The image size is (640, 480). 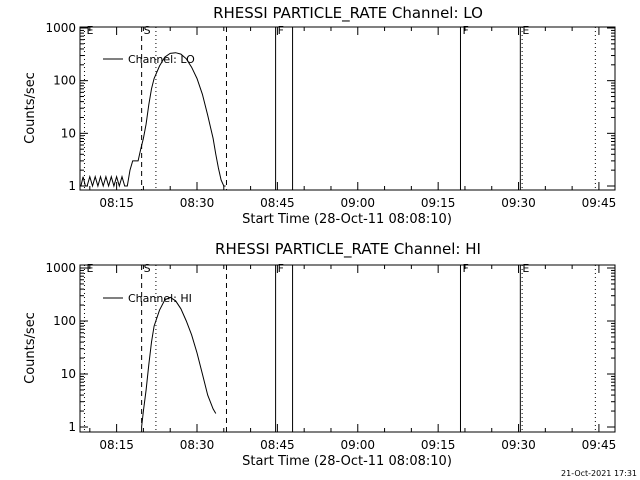 What do you see at coordinates (153, 120) in the screenshot?
I see `series-line-lo` at bounding box center [153, 120].